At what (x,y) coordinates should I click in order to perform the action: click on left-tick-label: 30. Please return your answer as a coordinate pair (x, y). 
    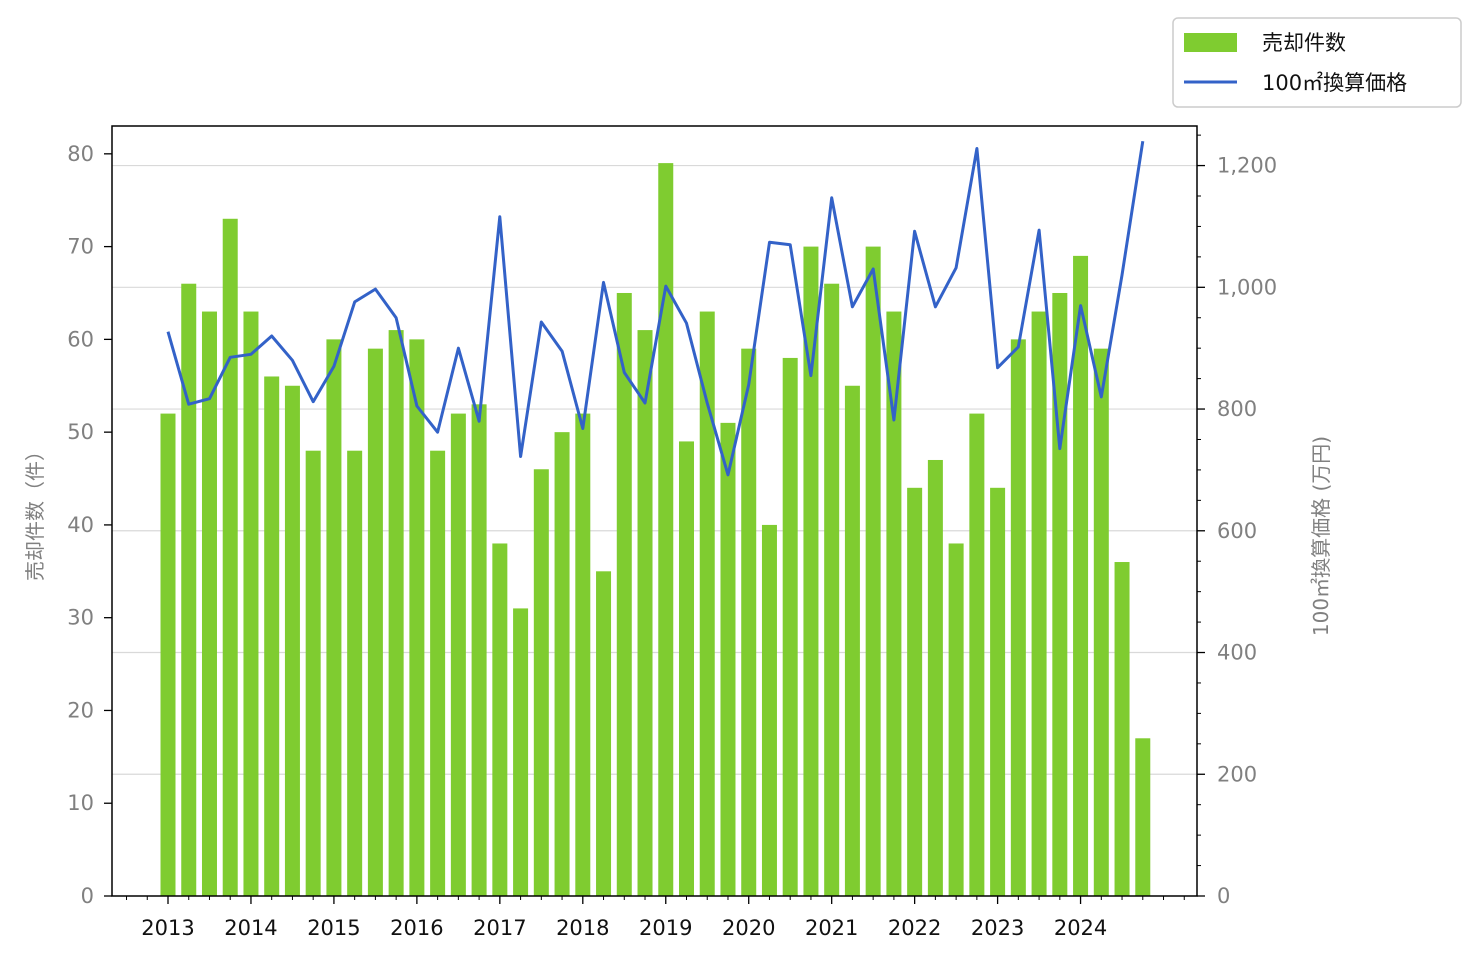
    Looking at the image, I should click on (80, 618).